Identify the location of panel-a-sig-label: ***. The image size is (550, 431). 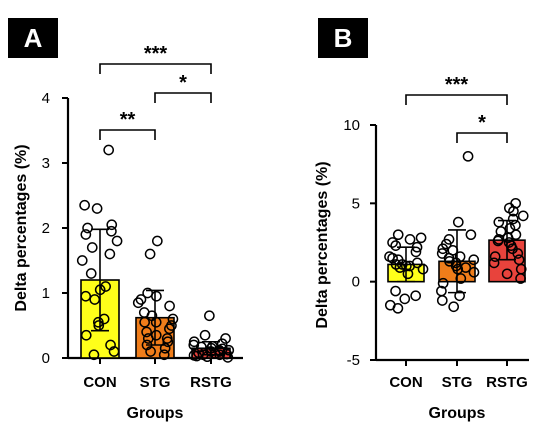
(156, 54).